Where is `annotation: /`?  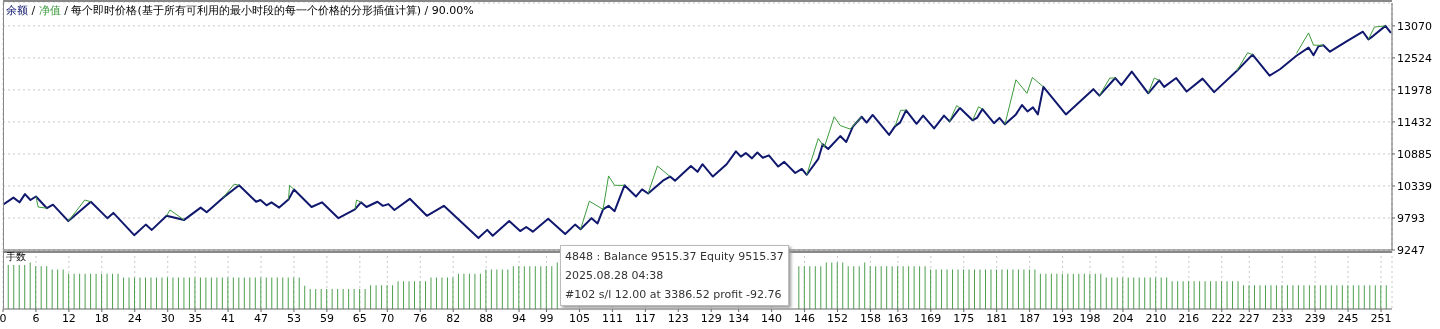 annotation: / is located at coordinates (33, 10).